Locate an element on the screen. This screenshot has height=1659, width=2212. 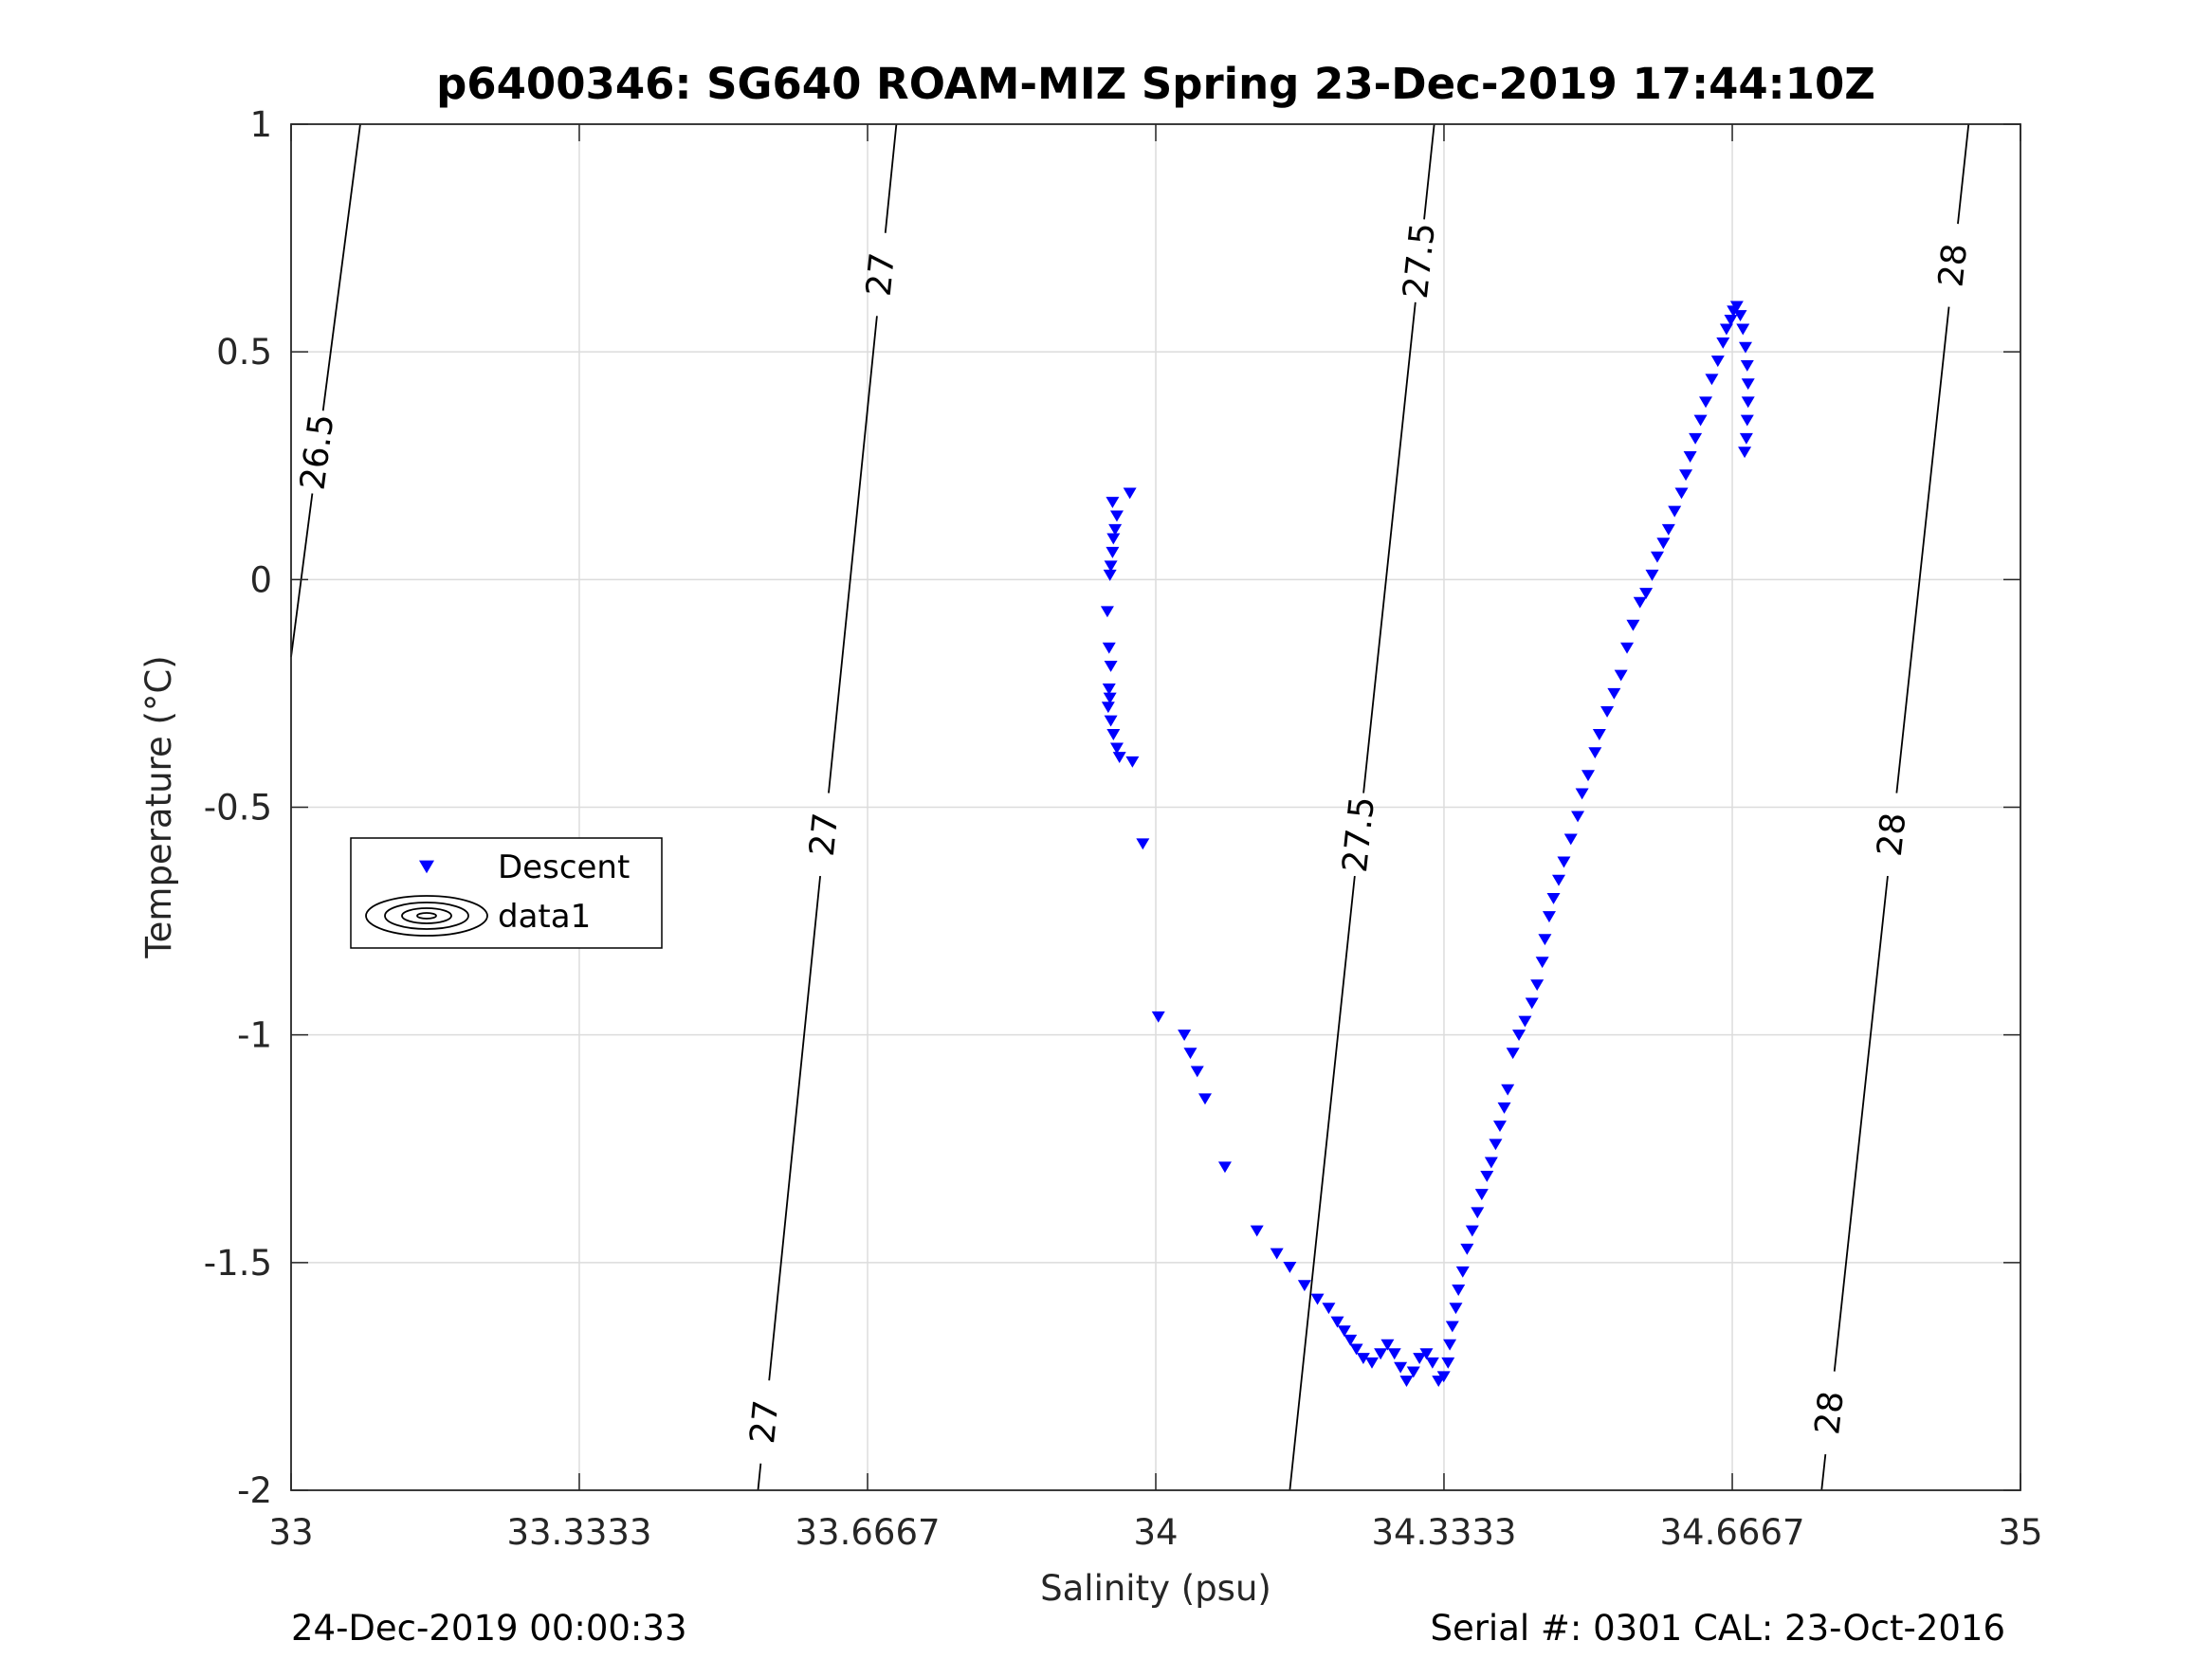
x-tick-label: 33.6667 is located at coordinates (868, 1532).